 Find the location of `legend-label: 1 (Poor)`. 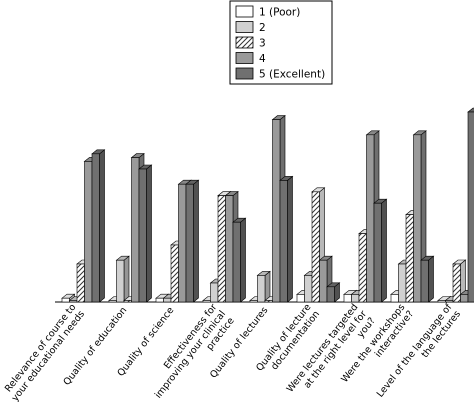

legend-label: 1 (Poor) is located at coordinates (279, 13).